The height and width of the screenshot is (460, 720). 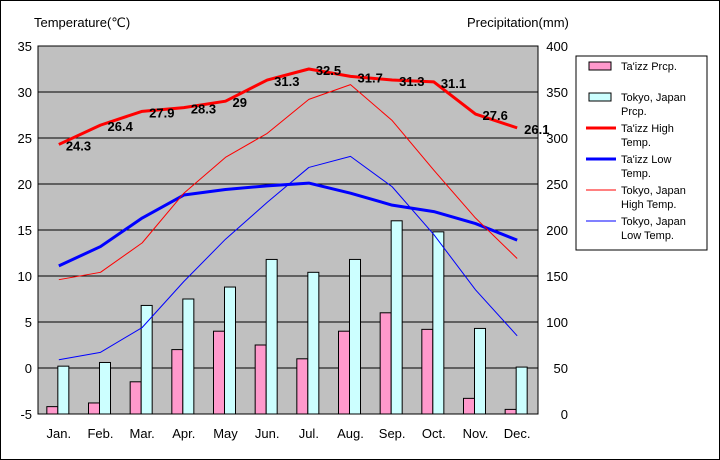 I want to click on temperature-tick-label: -5, so click(x=26, y=414).